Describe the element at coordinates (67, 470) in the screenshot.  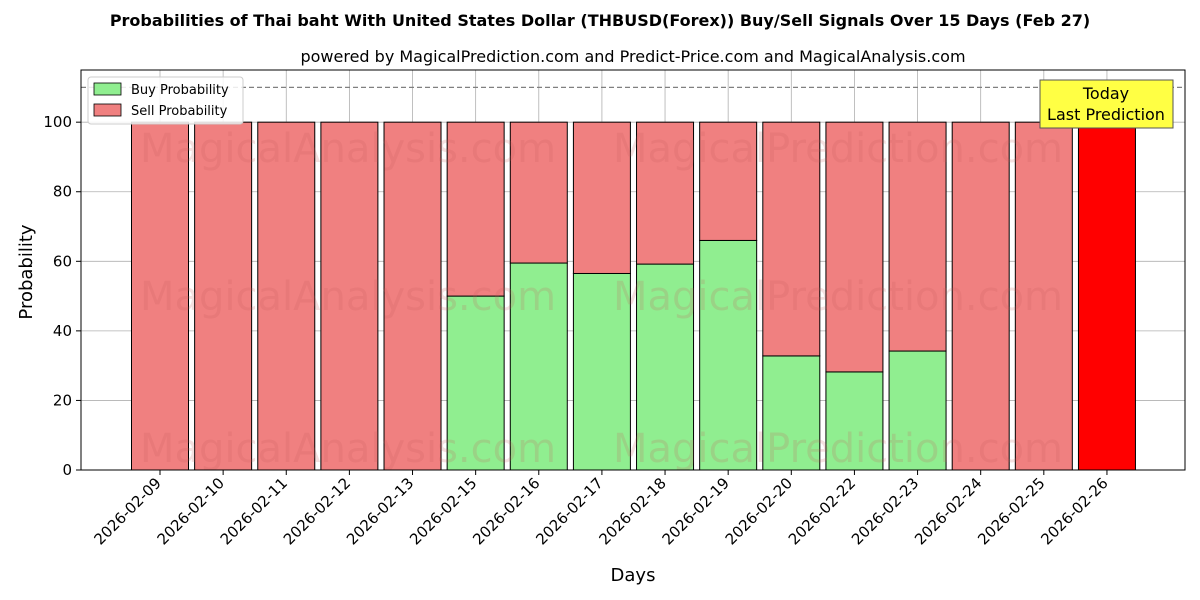
I see `y-tick-label: 0` at that location.